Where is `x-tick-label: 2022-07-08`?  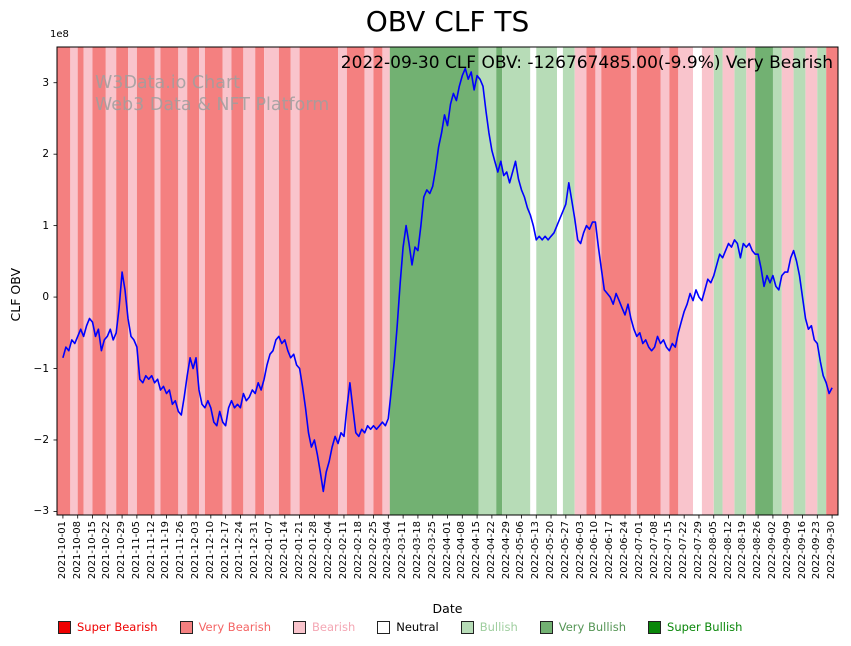 x-tick-label: 2022-07-08 is located at coordinates (654, 550).